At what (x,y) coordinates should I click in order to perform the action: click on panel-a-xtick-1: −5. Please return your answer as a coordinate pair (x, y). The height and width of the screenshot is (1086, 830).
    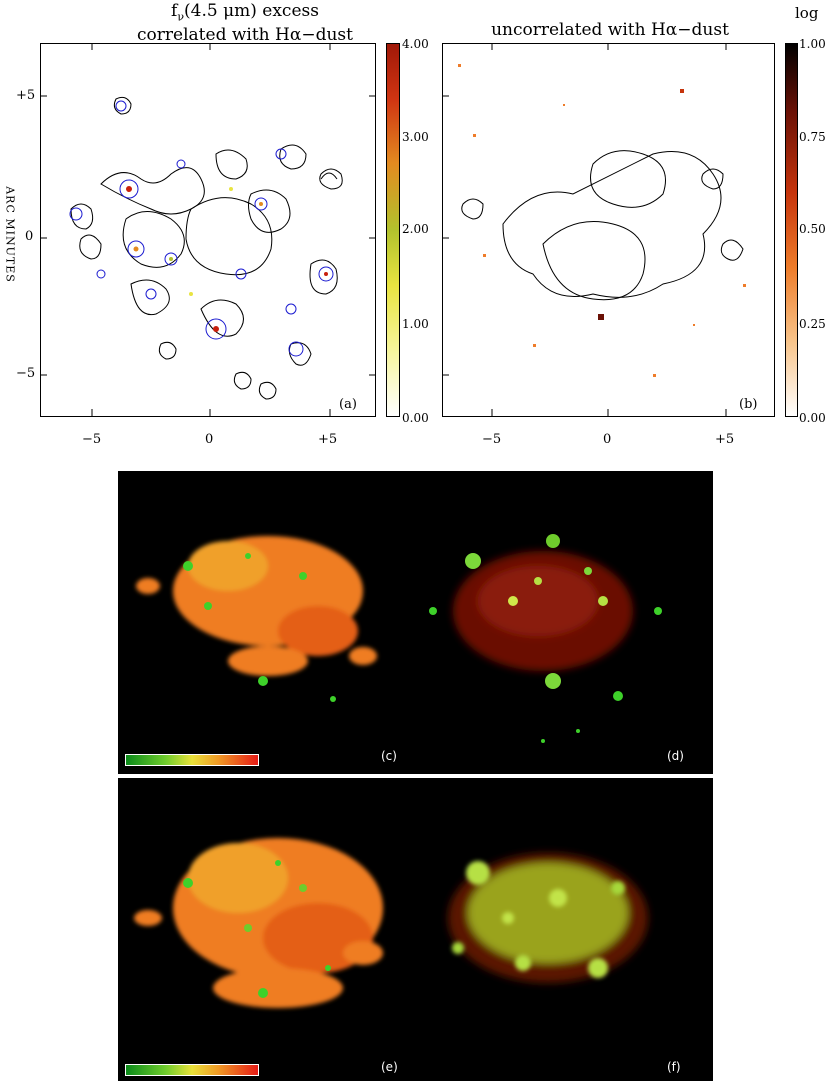
    Looking at the image, I should click on (92, 439).